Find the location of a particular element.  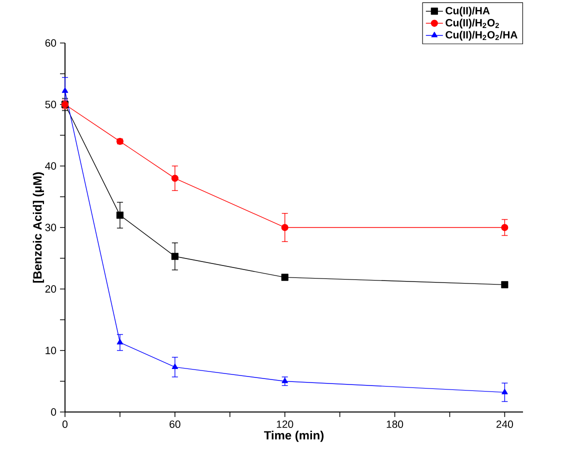

y-tick-label: 60 is located at coordinates (50, 43).